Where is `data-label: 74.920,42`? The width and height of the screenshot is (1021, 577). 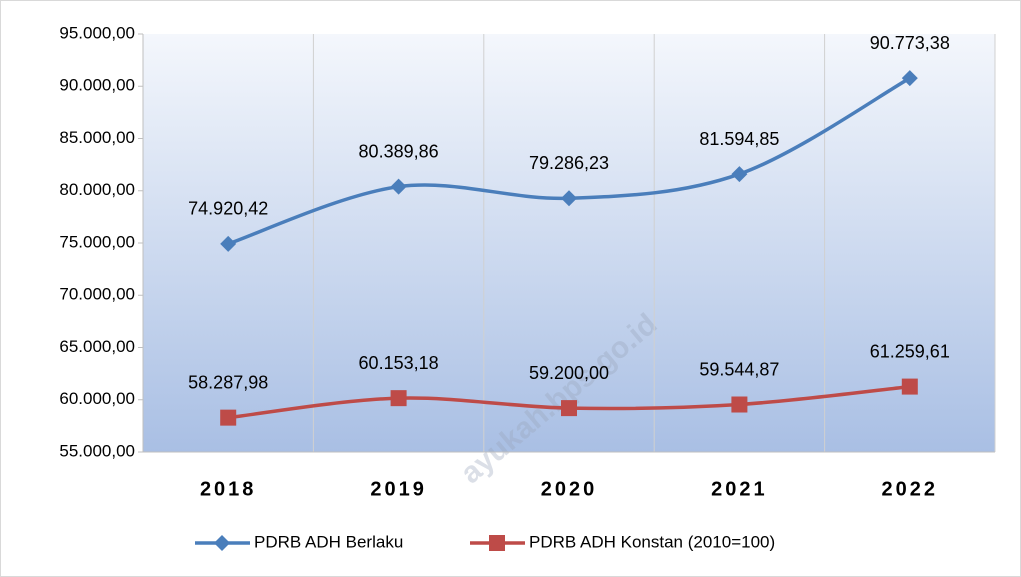 data-label: 74.920,42 is located at coordinates (228, 209).